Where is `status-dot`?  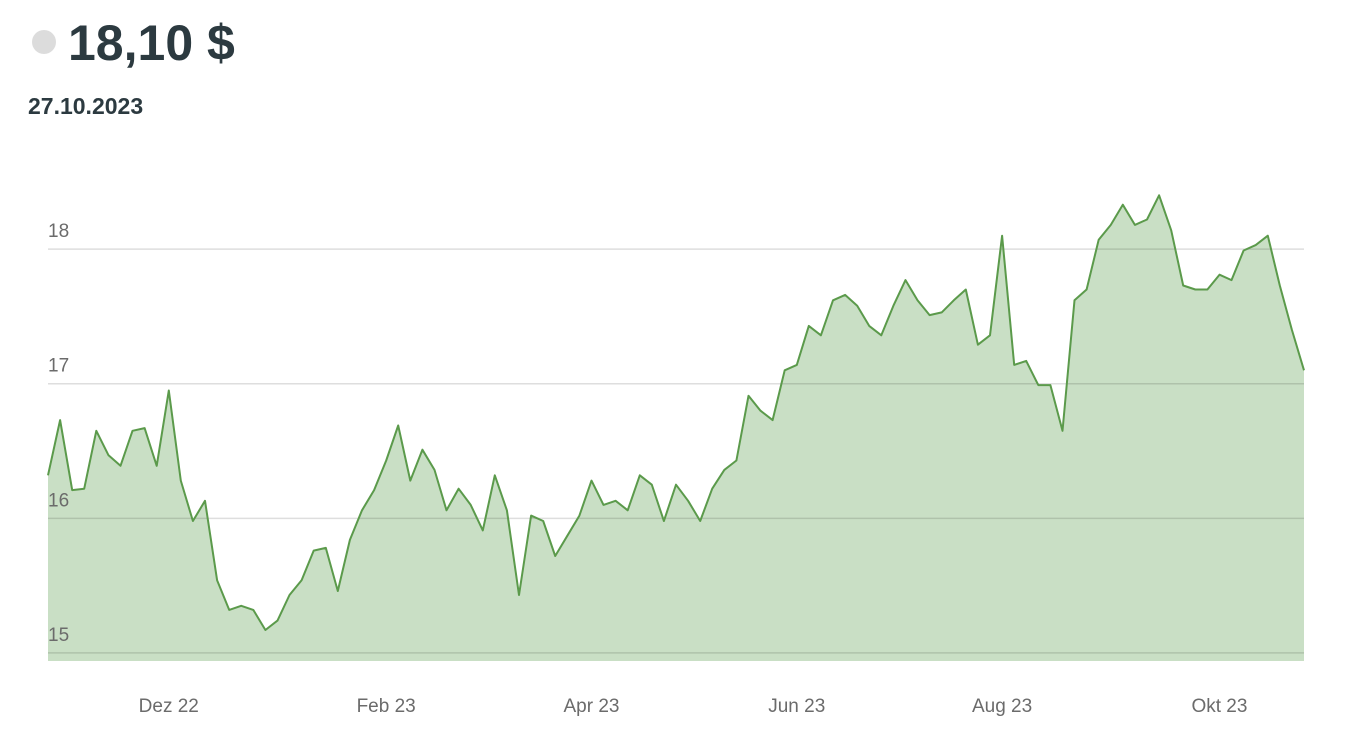
status-dot is located at coordinates (44, 42).